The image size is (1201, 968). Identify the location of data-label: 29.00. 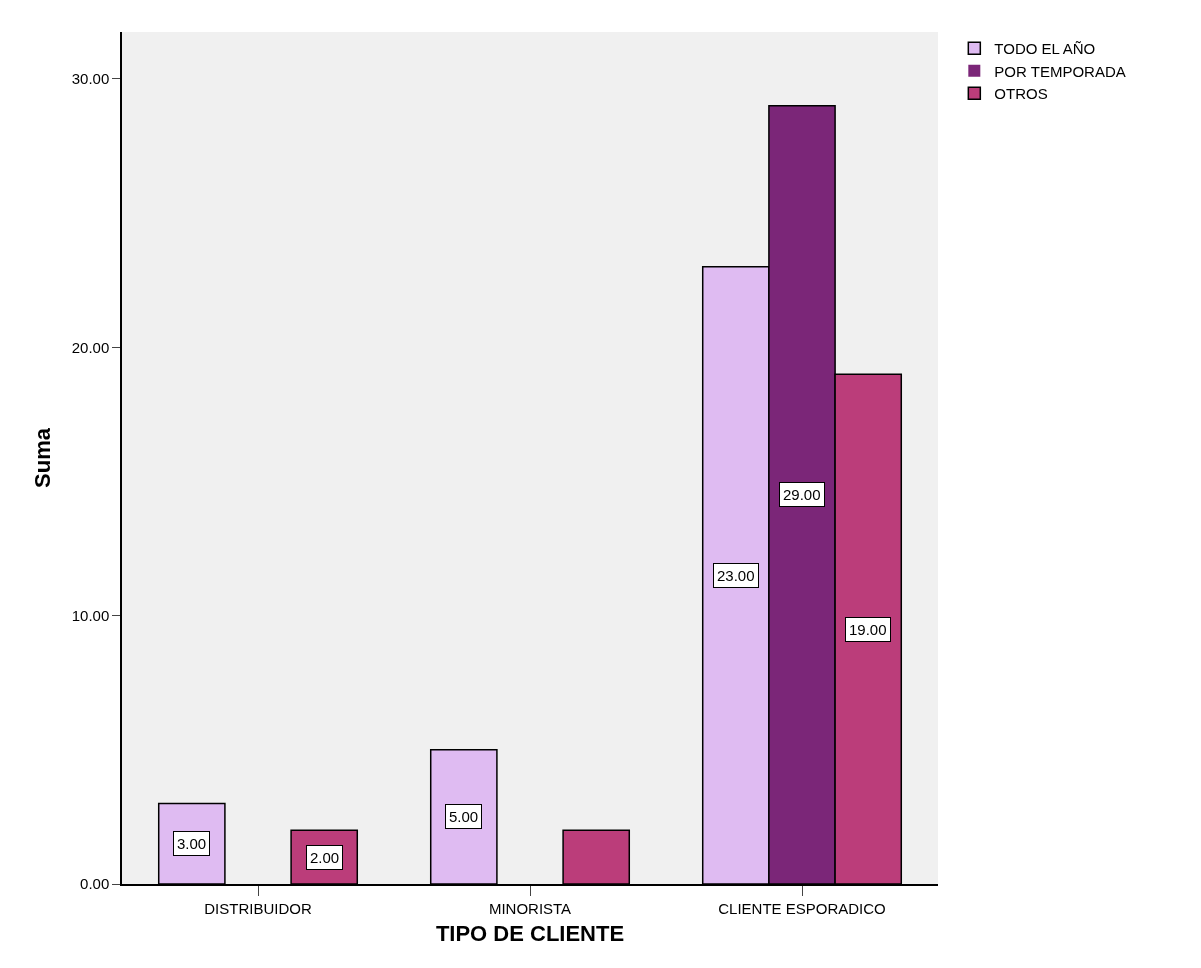
(802, 494).